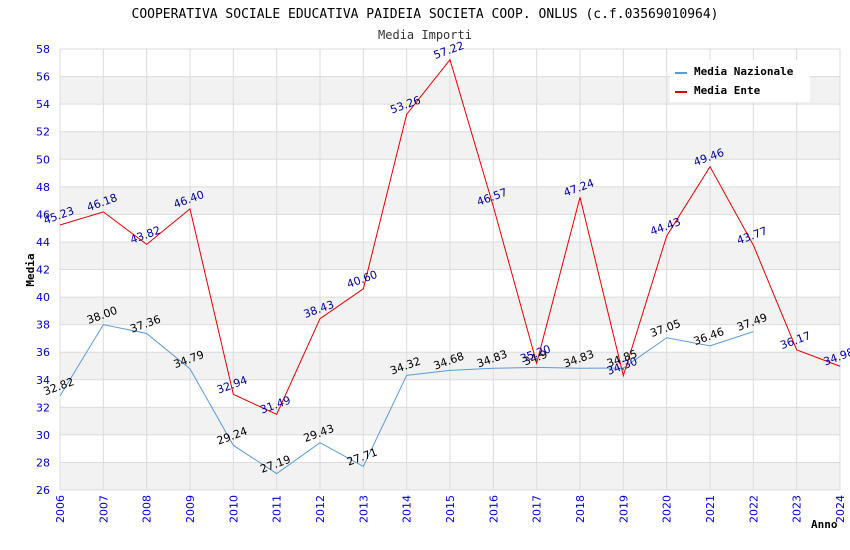 The width and height of the screenshot is (850, 550). I want to click on legend: Media Nazionale Media Ente, so click(740, 81).